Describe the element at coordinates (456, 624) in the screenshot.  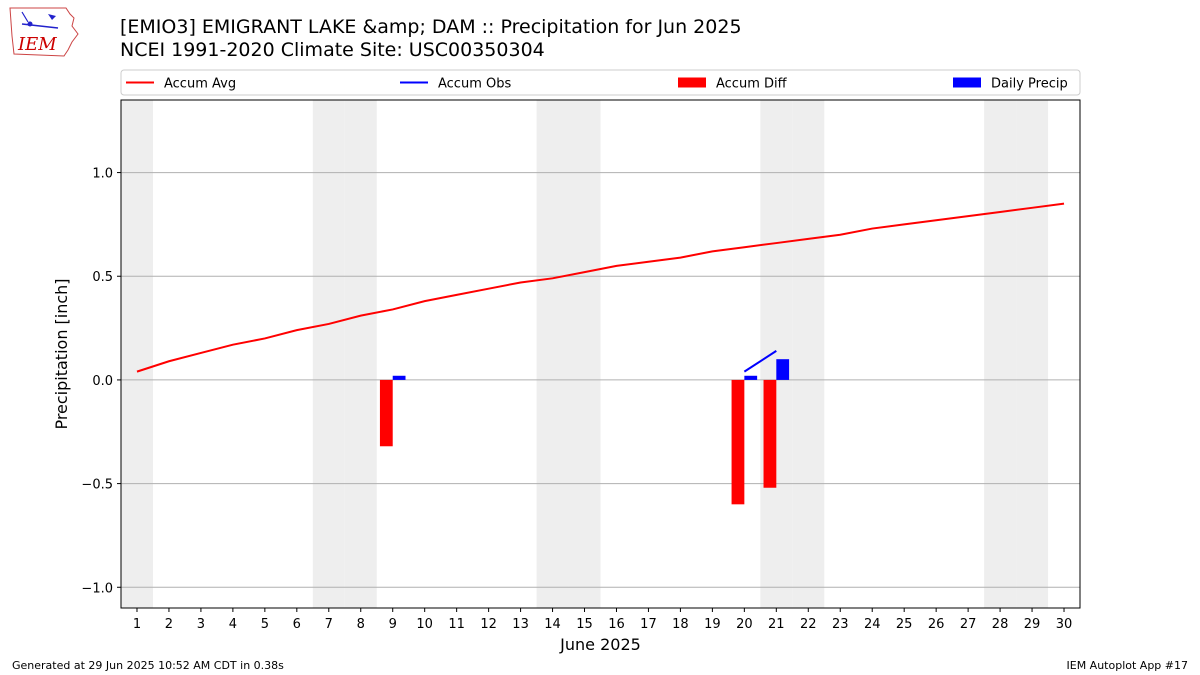
I see `x-tick-label: 11` at that location.